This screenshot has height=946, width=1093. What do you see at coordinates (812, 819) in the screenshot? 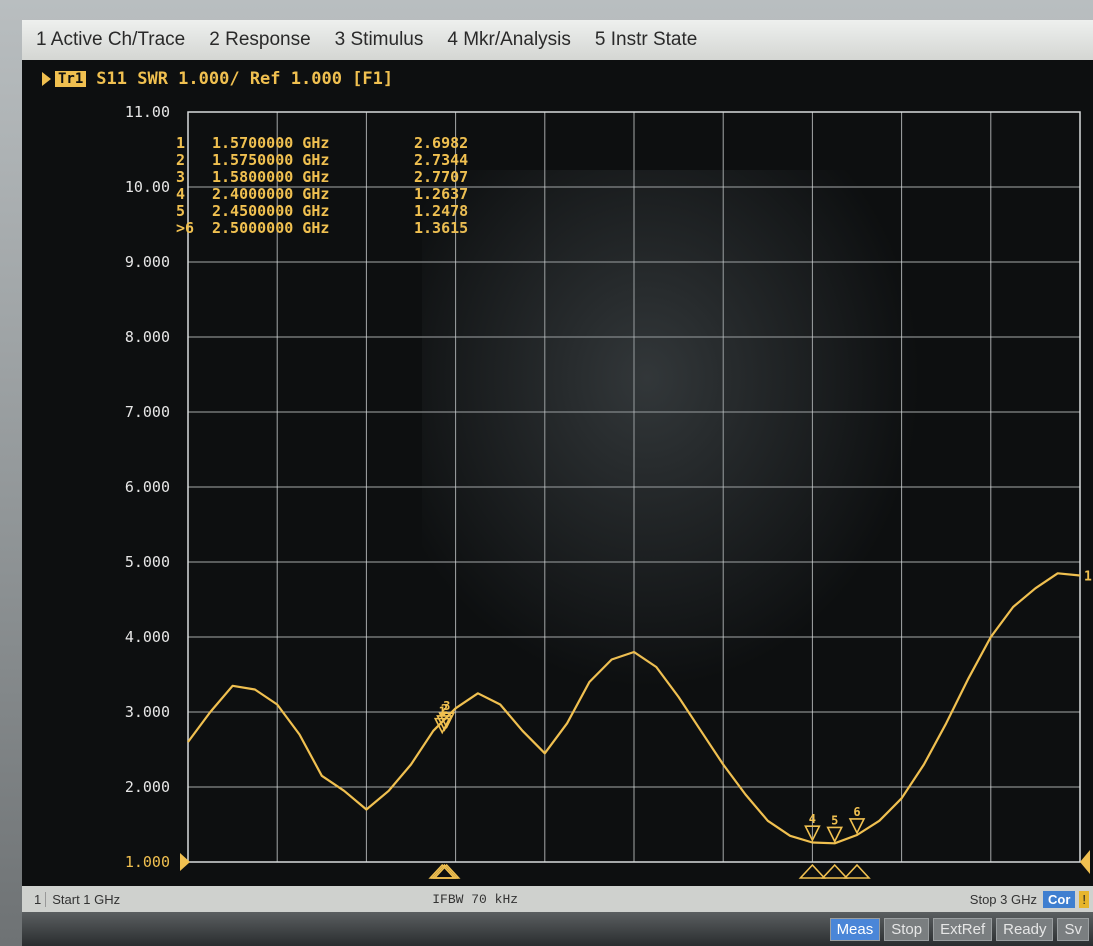
I see `marker-label: 4` at bounding box center [812, 819].